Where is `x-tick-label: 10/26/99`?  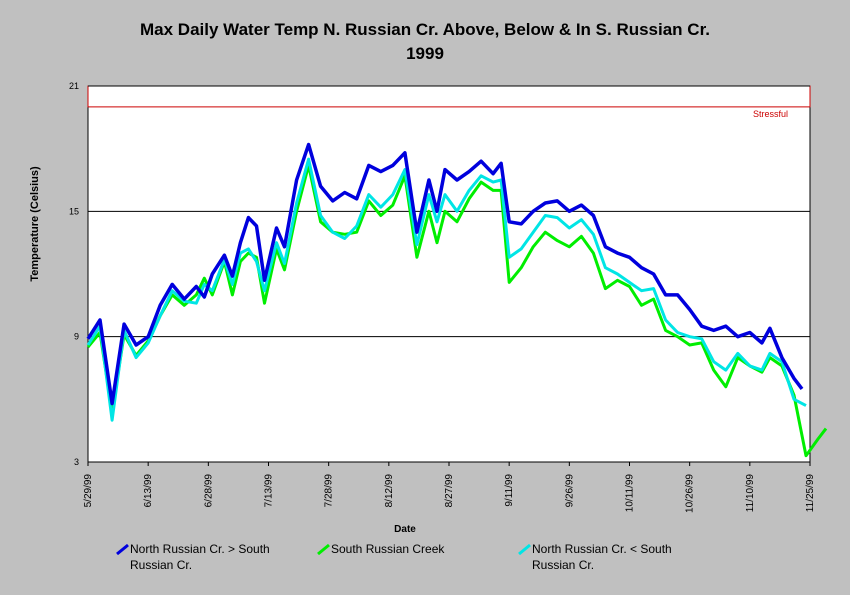 x-tick-label: 10/26/99 is located at coordinates (690, 493).